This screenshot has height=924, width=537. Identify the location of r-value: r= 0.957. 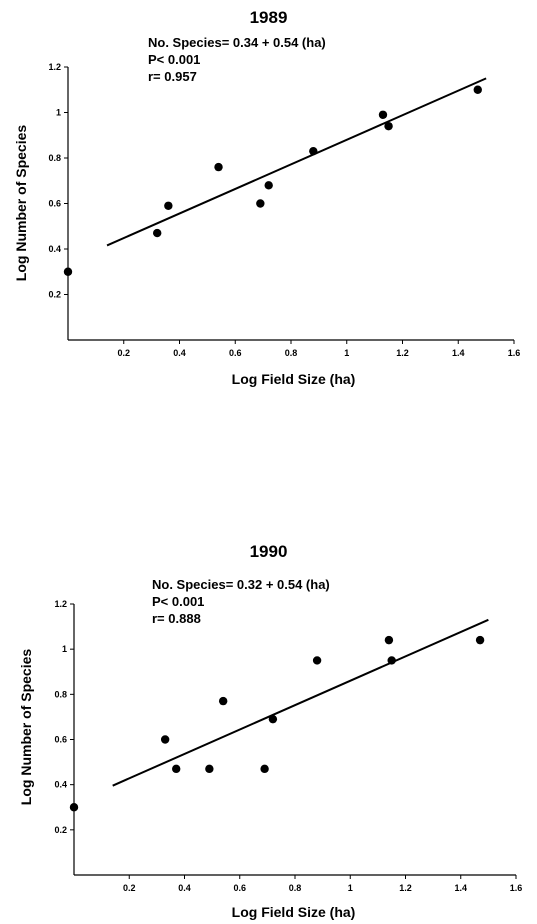
(172, 76).